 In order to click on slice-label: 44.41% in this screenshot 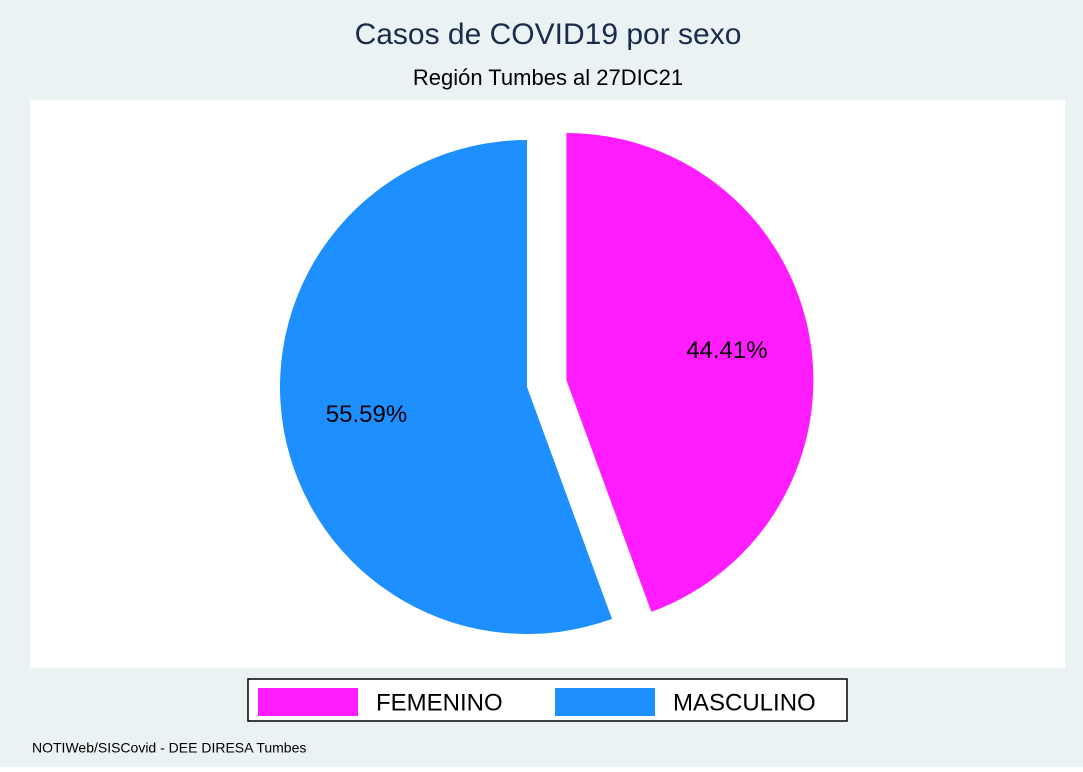, I will do `click(726, 350)`.